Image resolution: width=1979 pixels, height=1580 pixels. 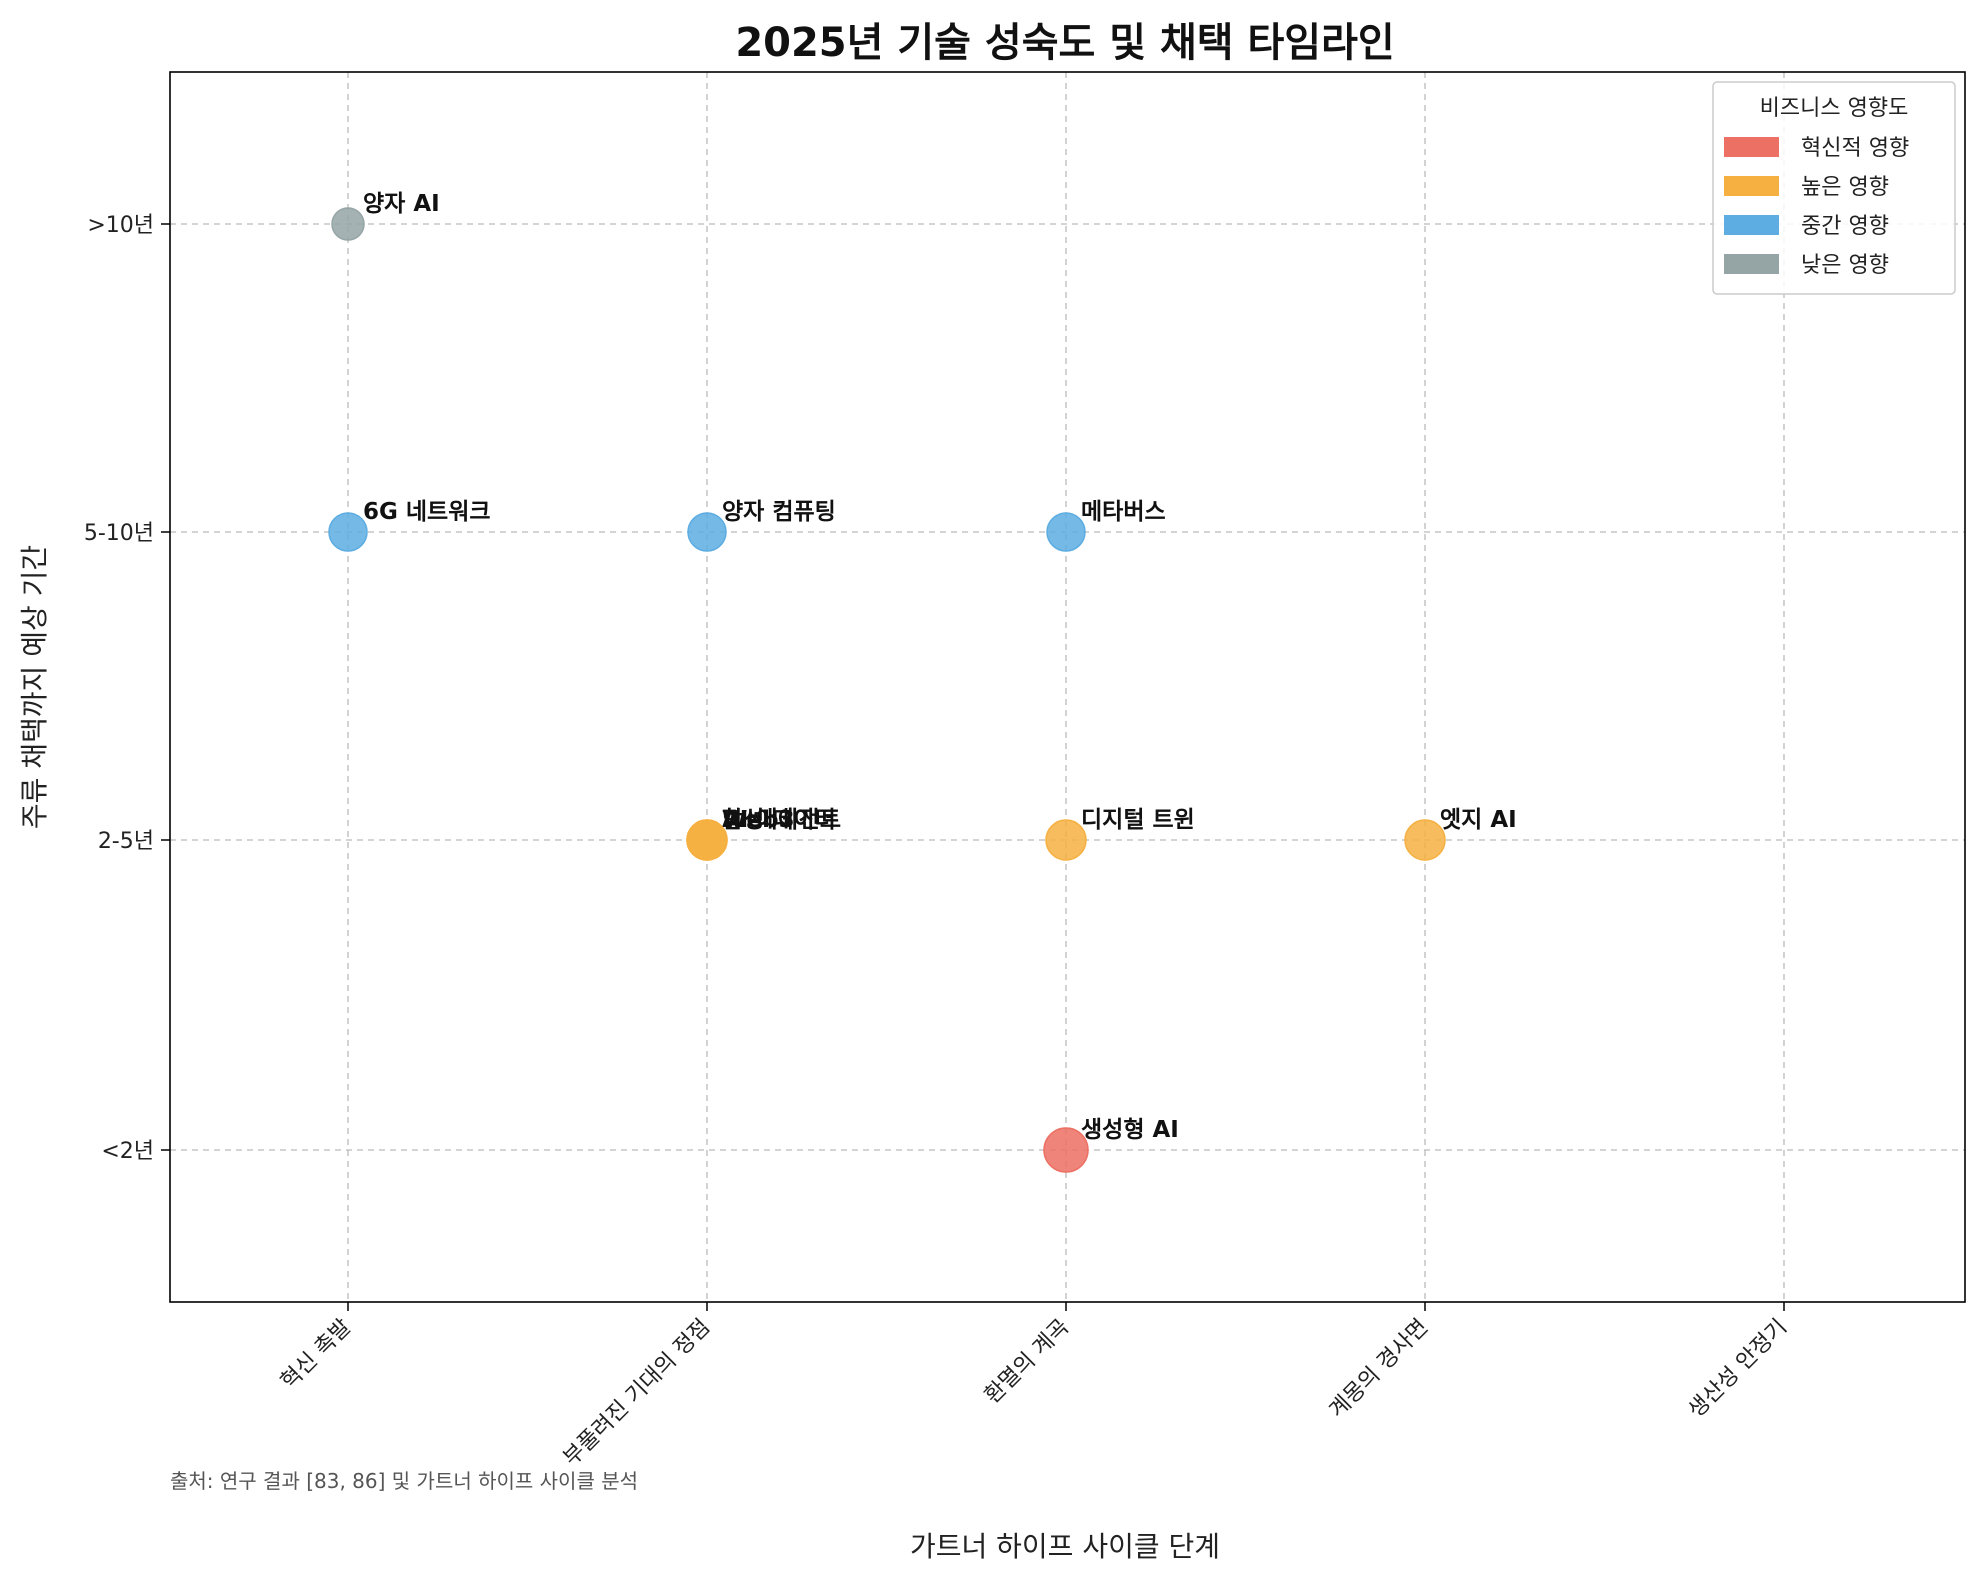 I want to click on chart-title: 2025년 기술 성숙도 및 채택 타임라인, so click(x=1064, y=43).